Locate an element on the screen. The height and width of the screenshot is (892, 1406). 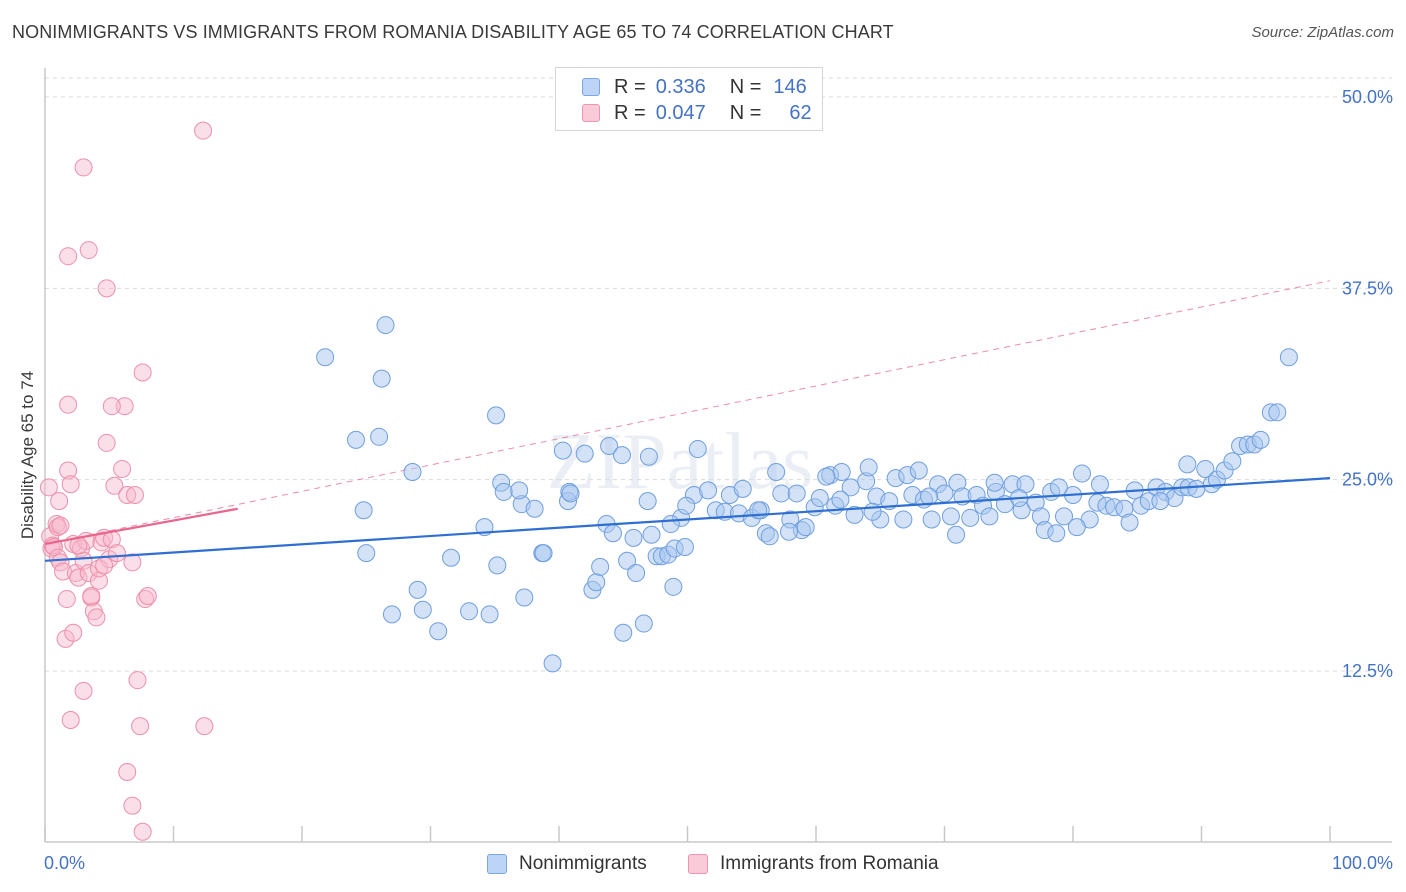
stats-row-nonimmigrants: R = 0.336 N = 146 is located at coordinates (694, 87).